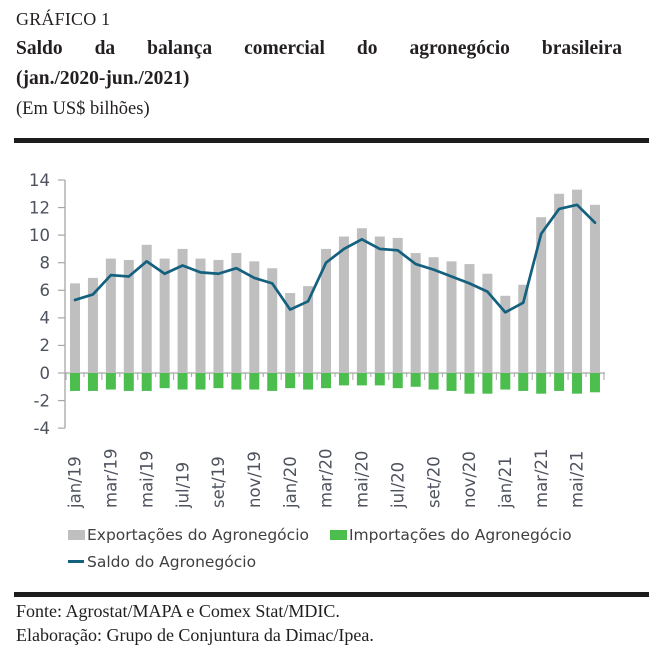  Describe the element at coordinates (76, 561) in the screenshot. I see `legend-swatch-saldo` at that location.